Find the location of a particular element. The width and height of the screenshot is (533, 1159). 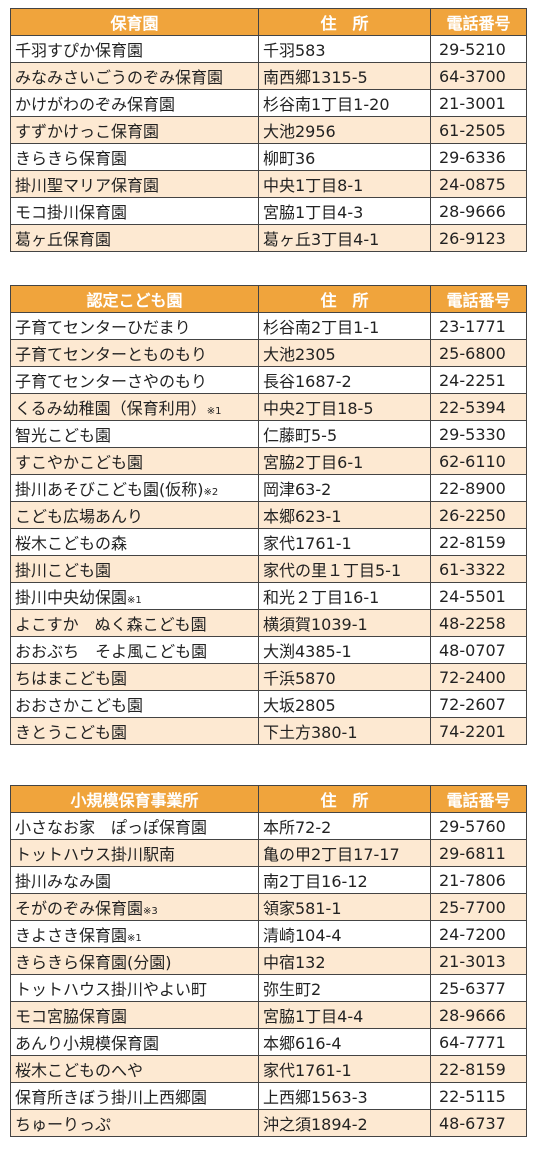

name-cell: 子育てセンターさやのもり is located at coordinates (134, 380).